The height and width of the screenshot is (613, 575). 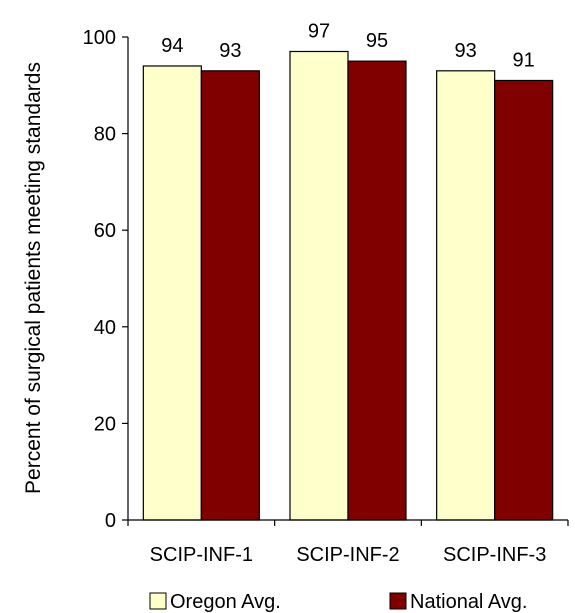 I want to click on legend-label-oregon: Oregon Avg., so click(x=225, y=602).